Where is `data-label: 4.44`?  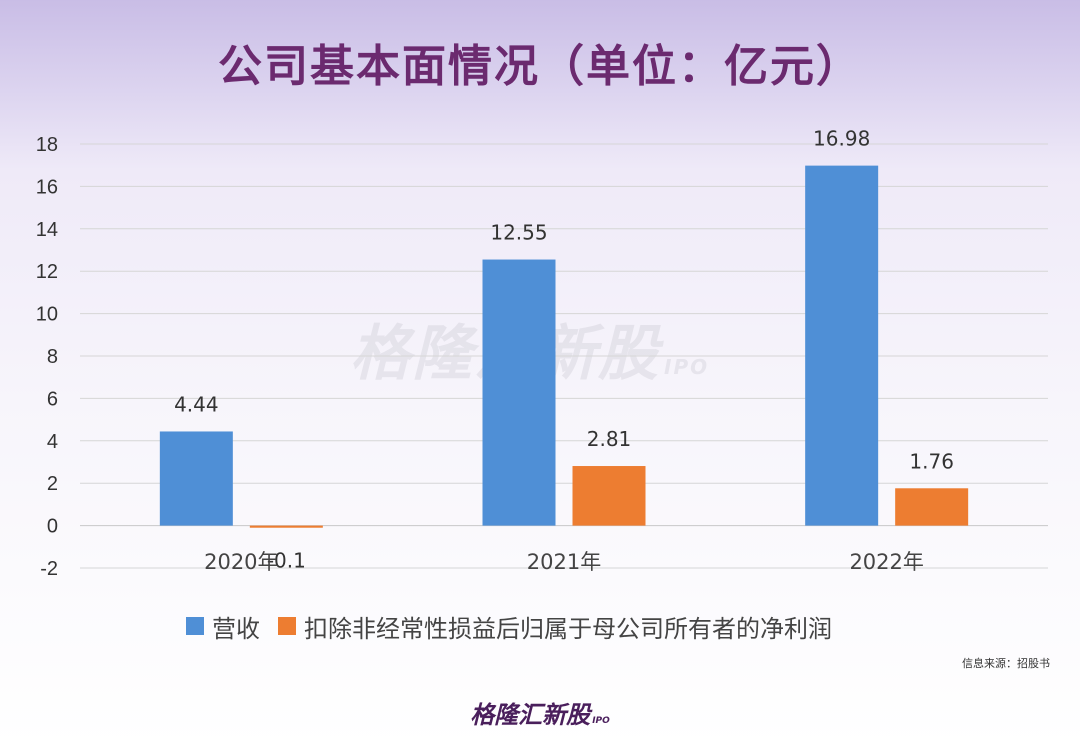 data-label: 4.44 is located at coordinates (196, 404).